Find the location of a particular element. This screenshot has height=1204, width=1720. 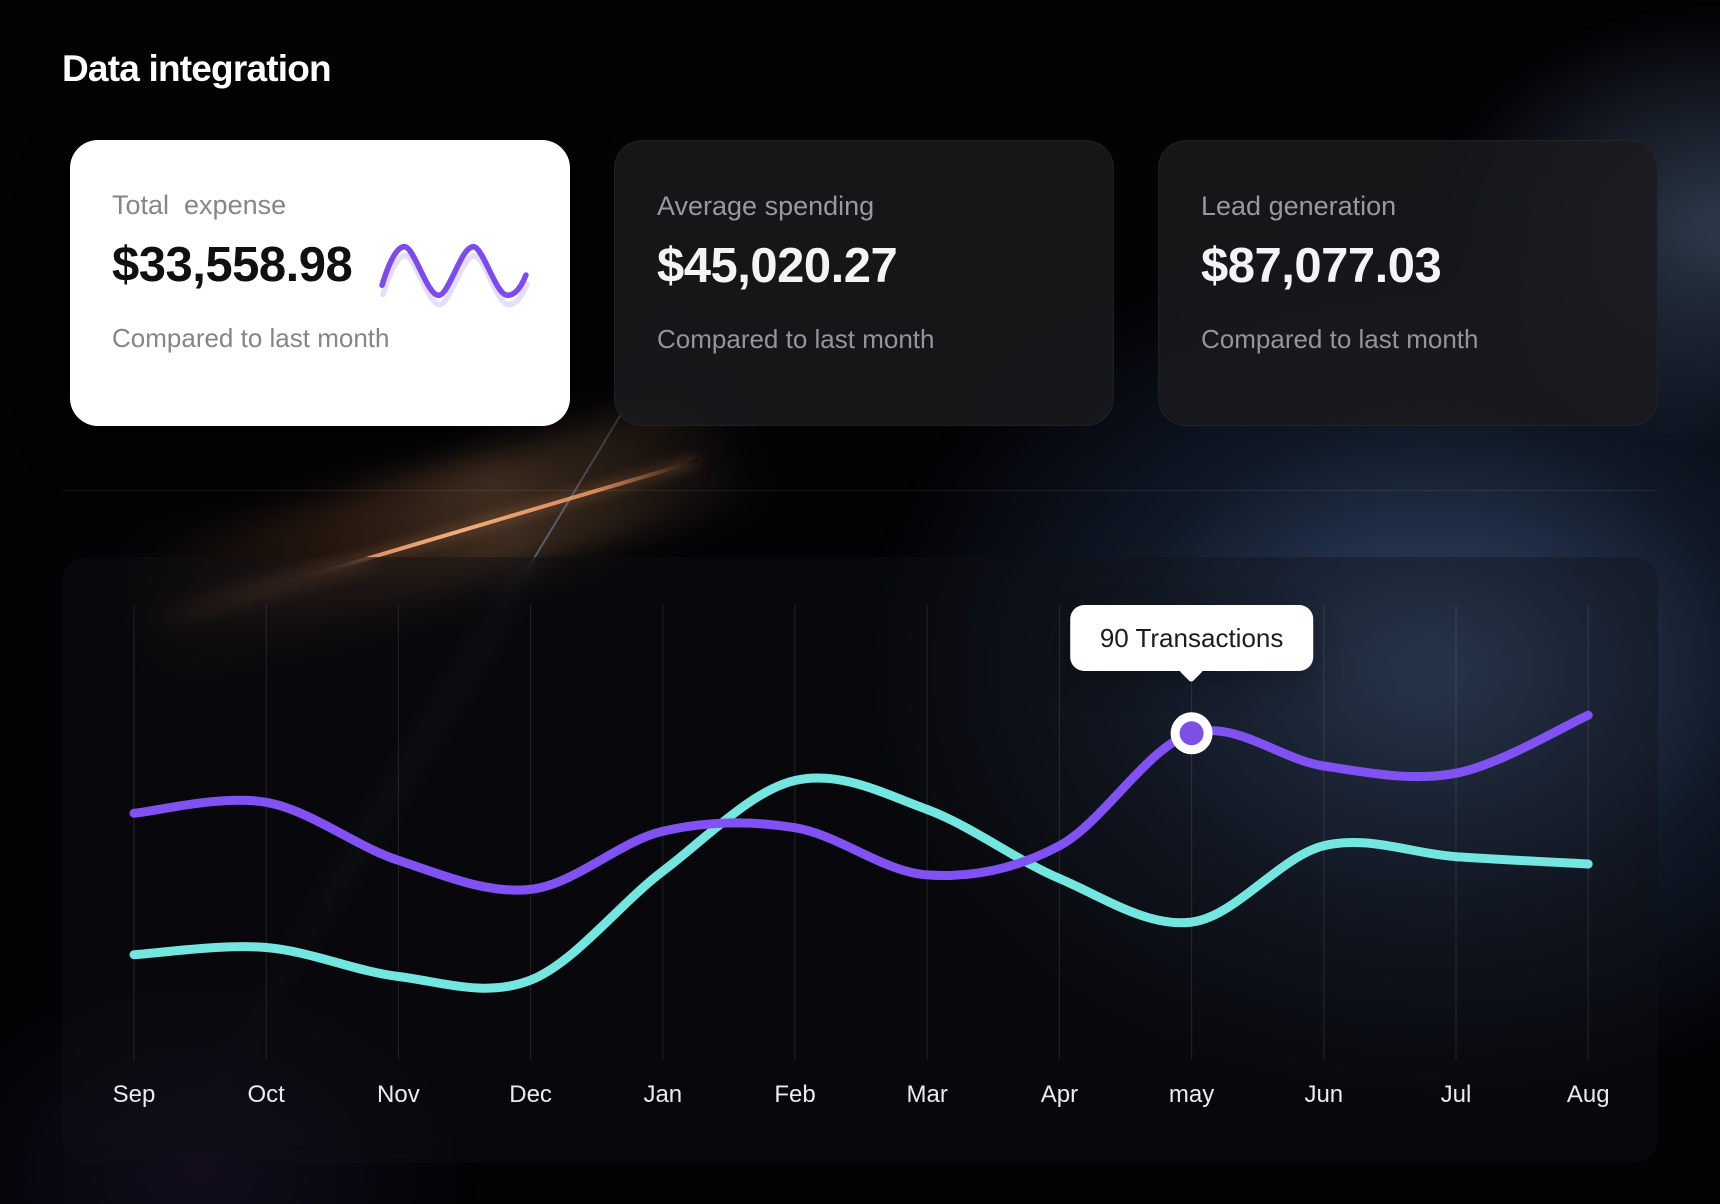

stat-value: $87,077.03 is located at coordinates (1321, 266).